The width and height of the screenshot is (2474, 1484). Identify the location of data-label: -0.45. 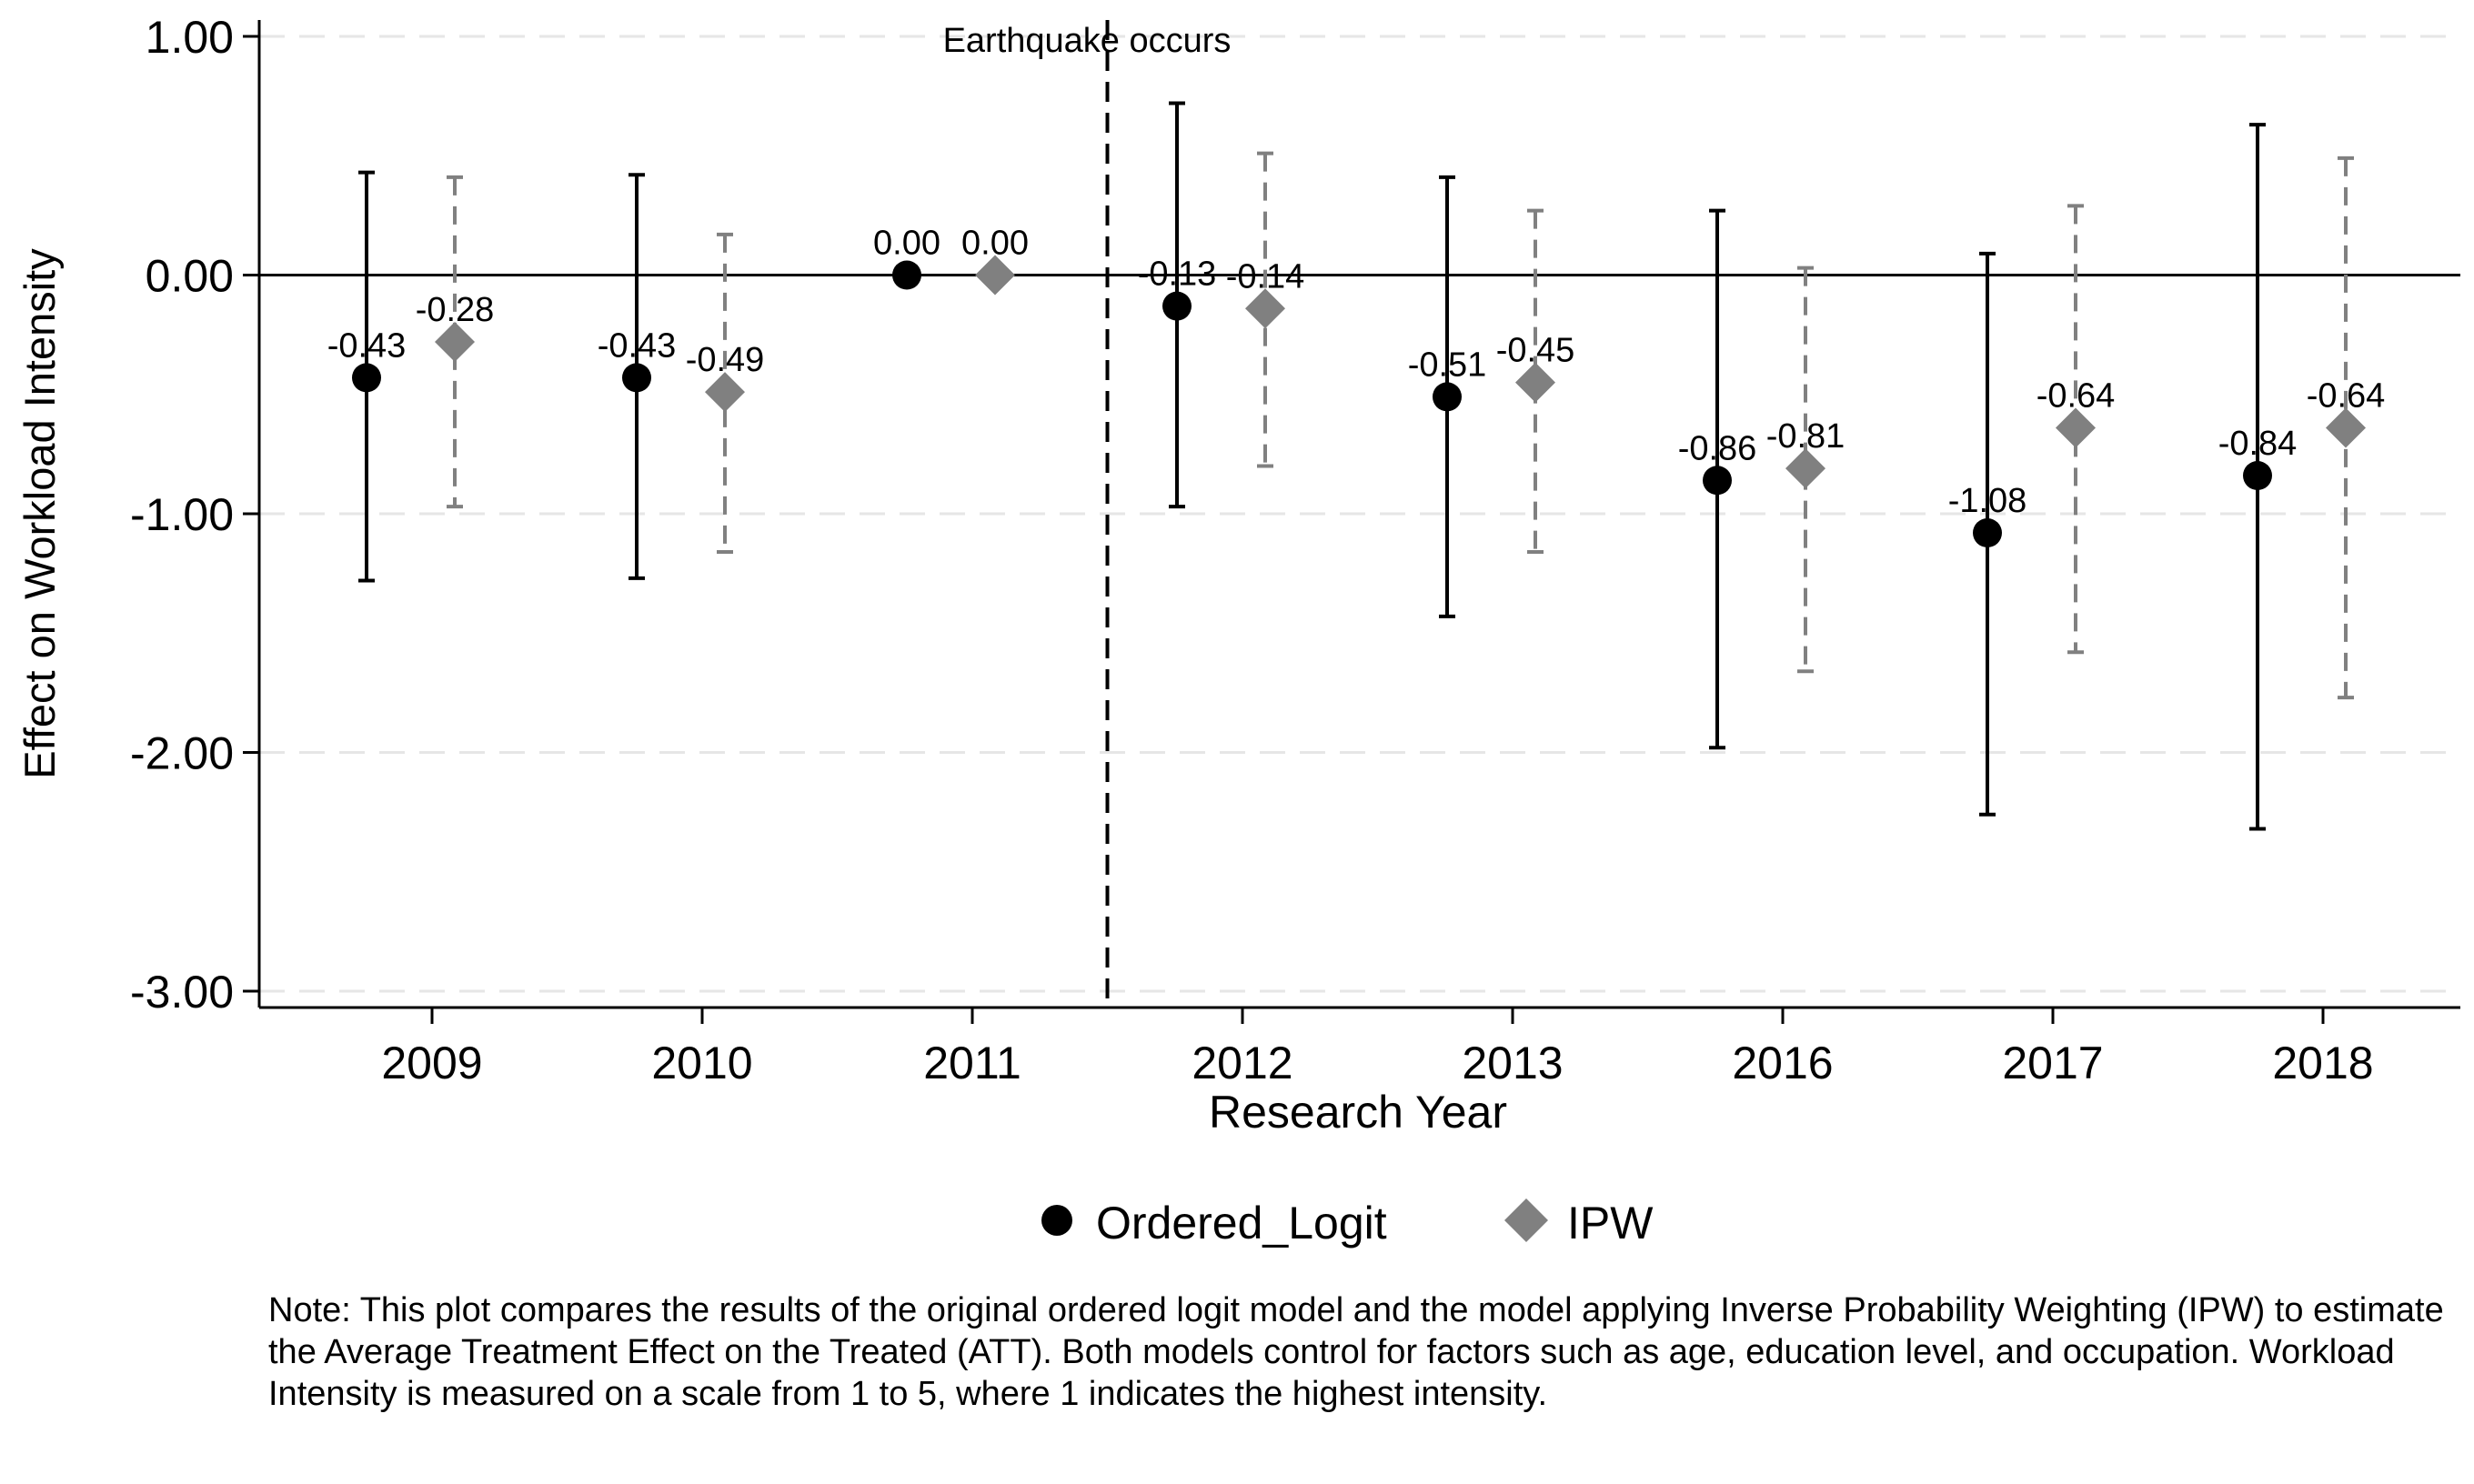
(1535, 351).